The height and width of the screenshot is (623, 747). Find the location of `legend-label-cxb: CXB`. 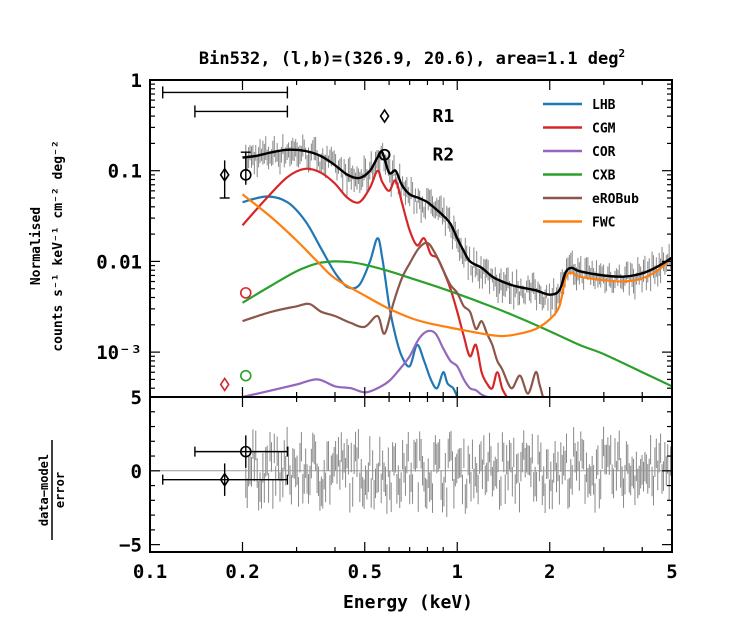

legend-label-cxb: CXB is located at coordinates (604, 176).